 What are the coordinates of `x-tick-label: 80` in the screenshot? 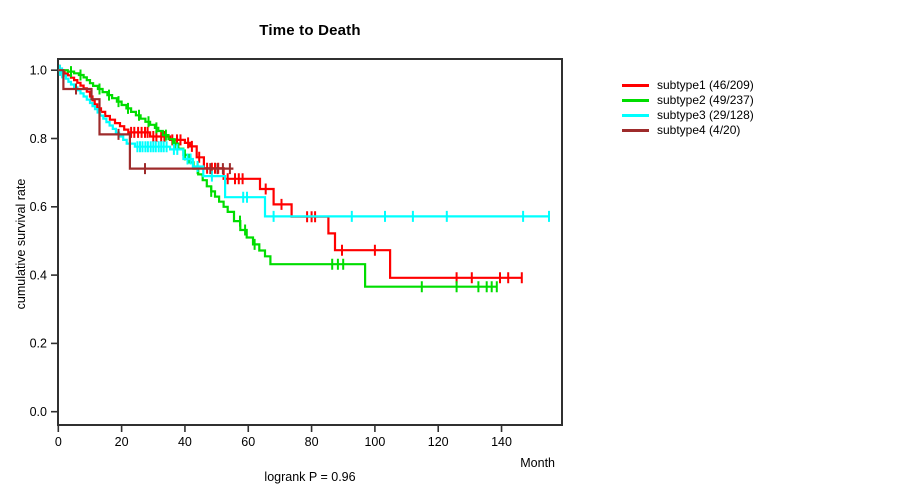 It's located at (312, 442).